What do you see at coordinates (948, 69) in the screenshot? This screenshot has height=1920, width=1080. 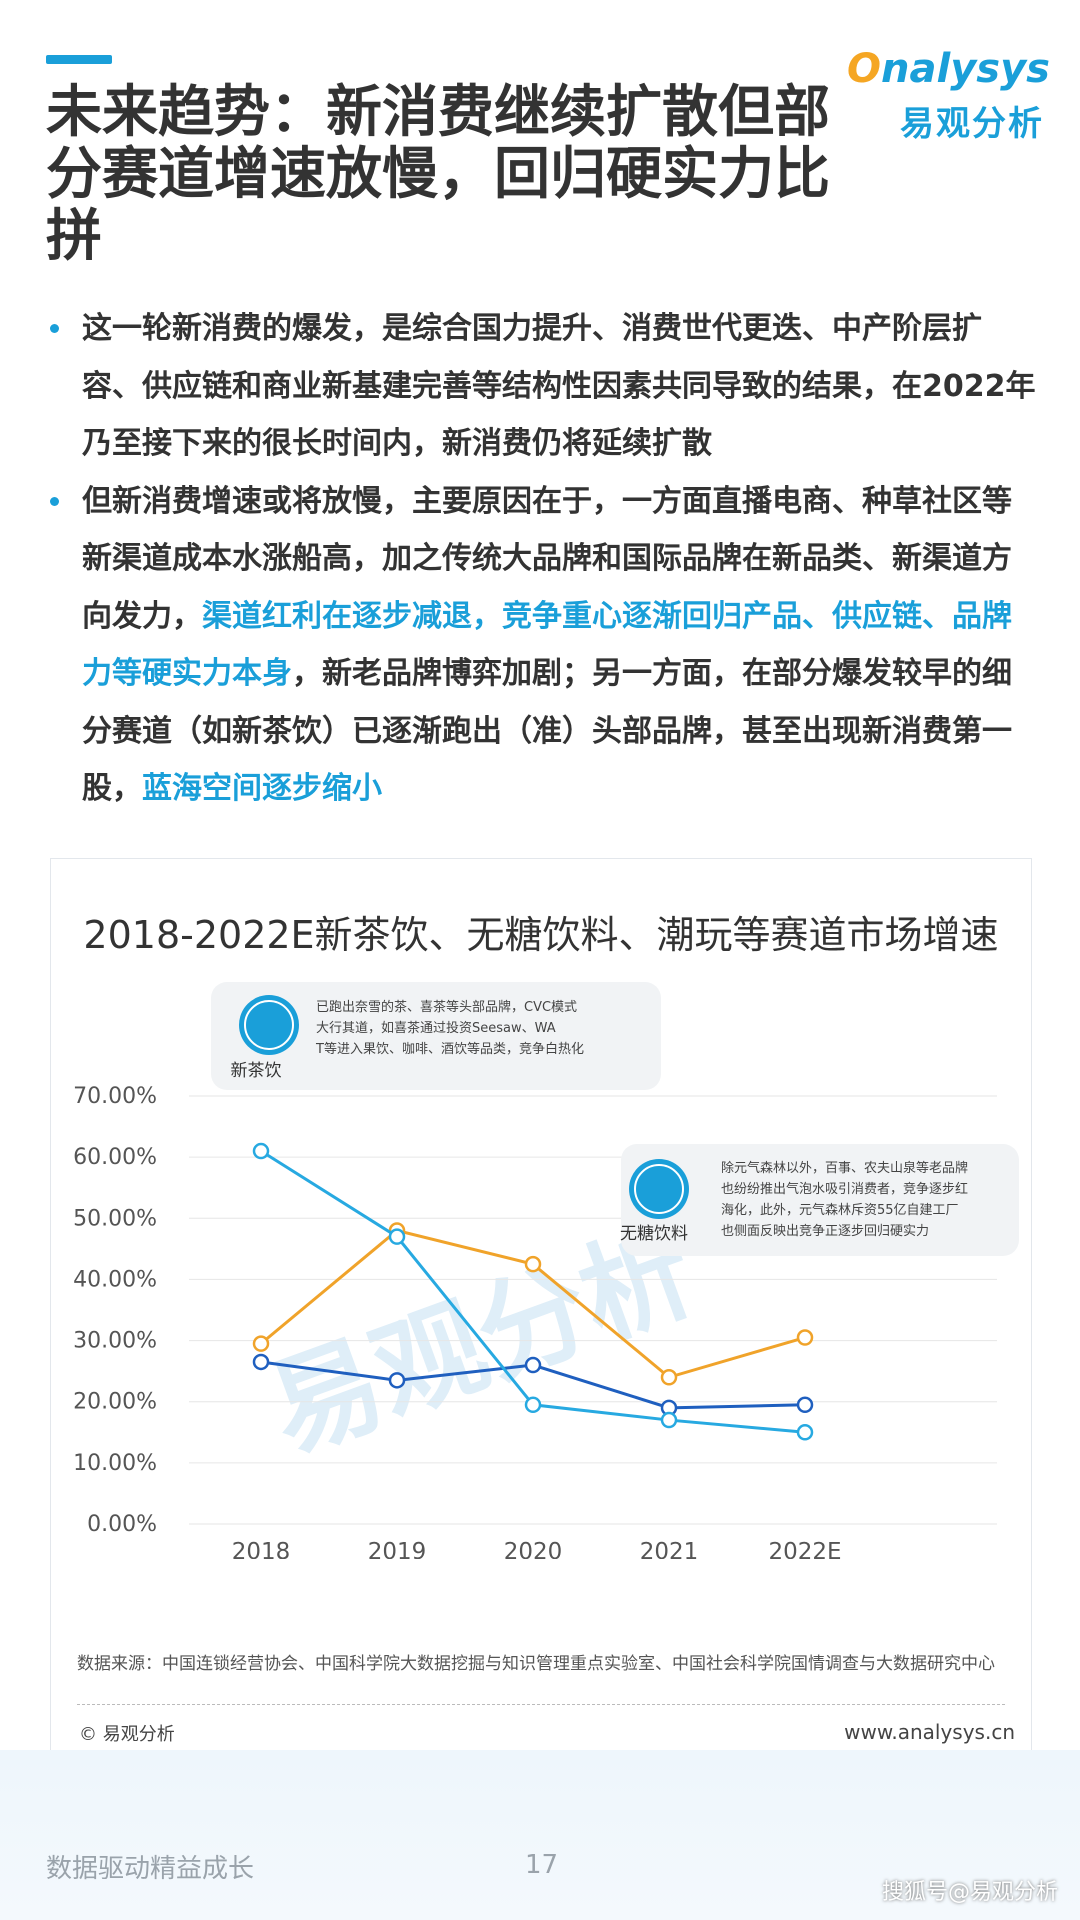 I see `logo-wordmark: Onalysys` at bounding box center [948, 69].